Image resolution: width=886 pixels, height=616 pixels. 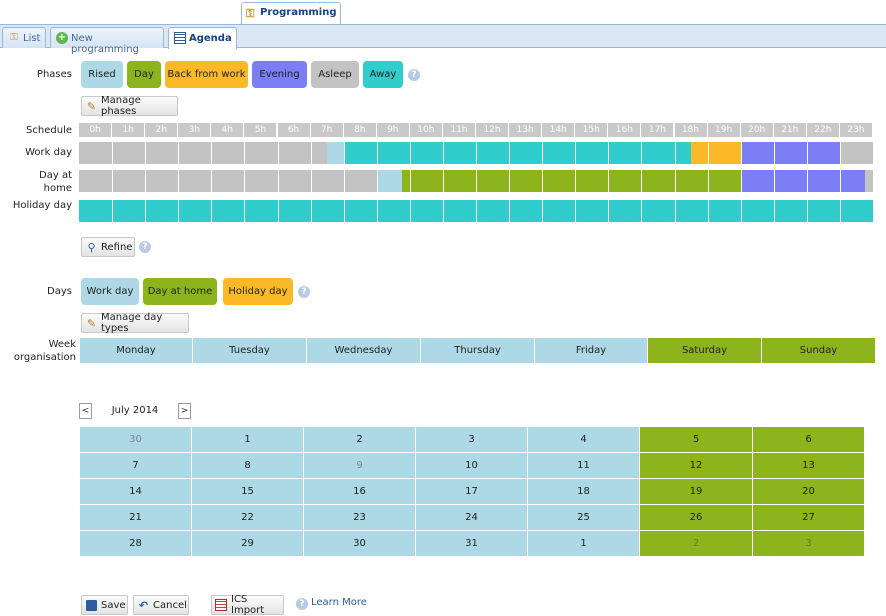 I want to click on hour-label: 8h, so click(x=359, y=130).